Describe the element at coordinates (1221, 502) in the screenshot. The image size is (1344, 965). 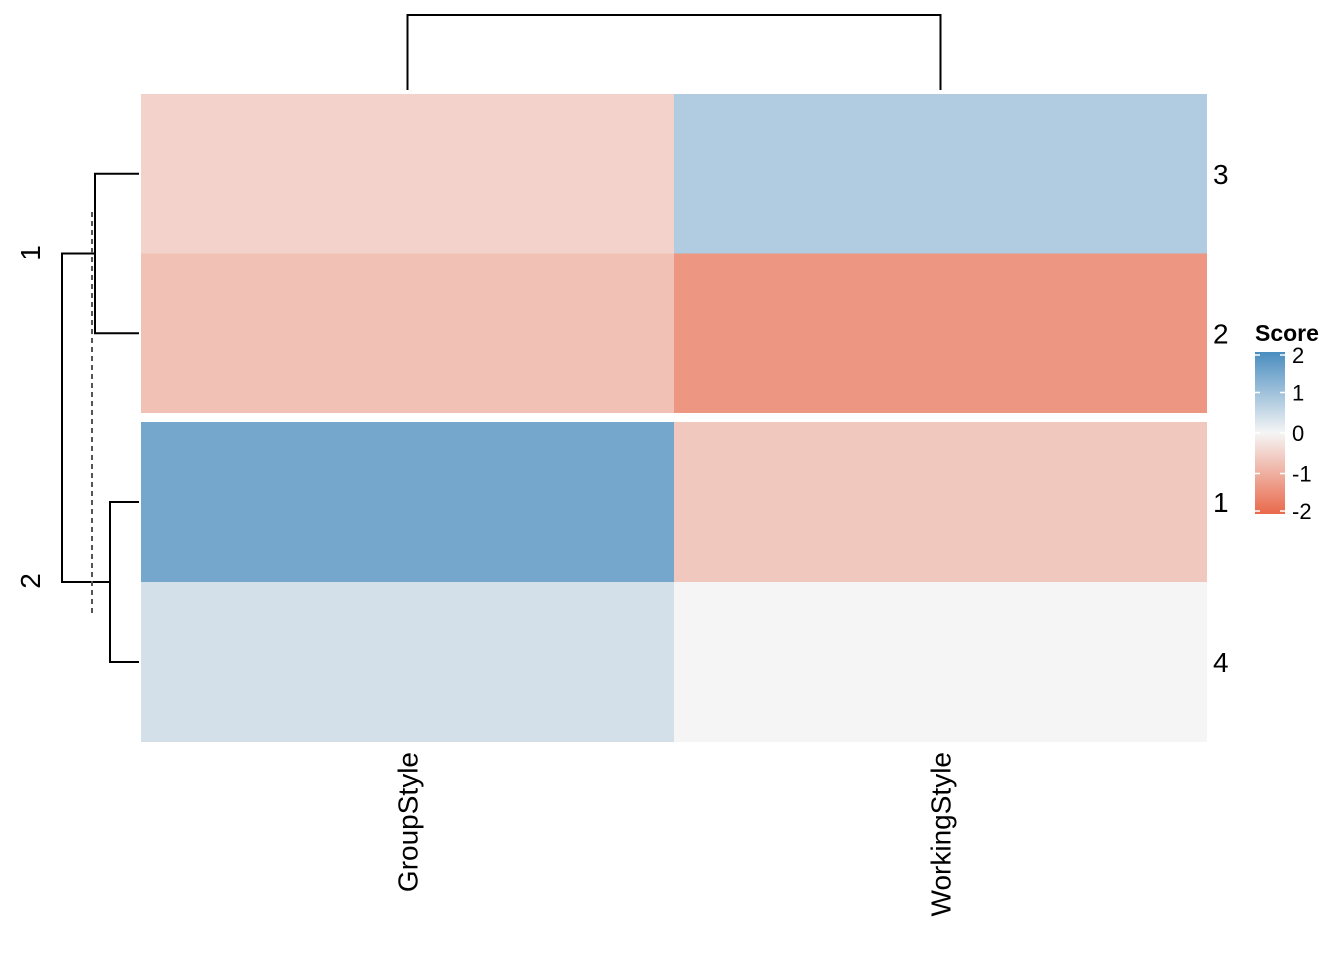
I see `row-label-1: 1` at that location.